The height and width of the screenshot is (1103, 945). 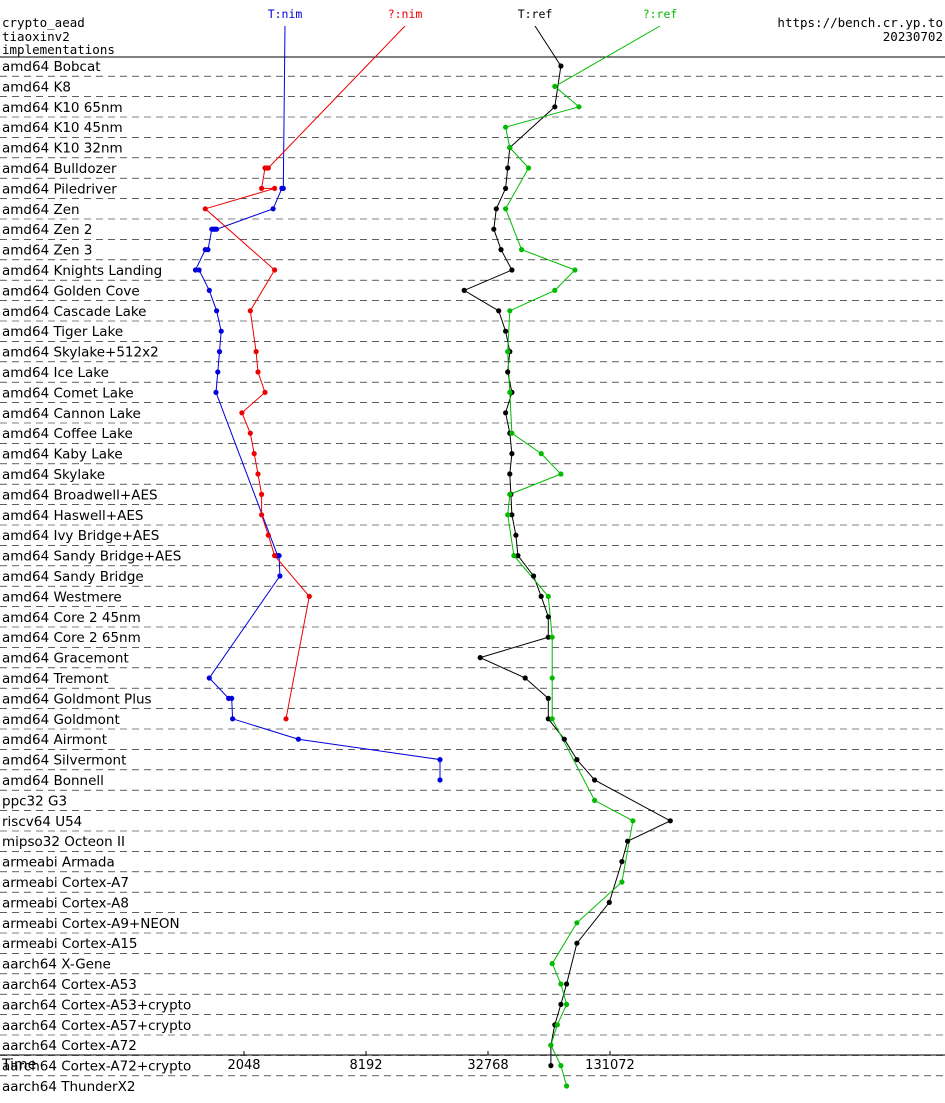 I want to click on row-label: amd64 Tiger Lake, so click(x=62, y=332).